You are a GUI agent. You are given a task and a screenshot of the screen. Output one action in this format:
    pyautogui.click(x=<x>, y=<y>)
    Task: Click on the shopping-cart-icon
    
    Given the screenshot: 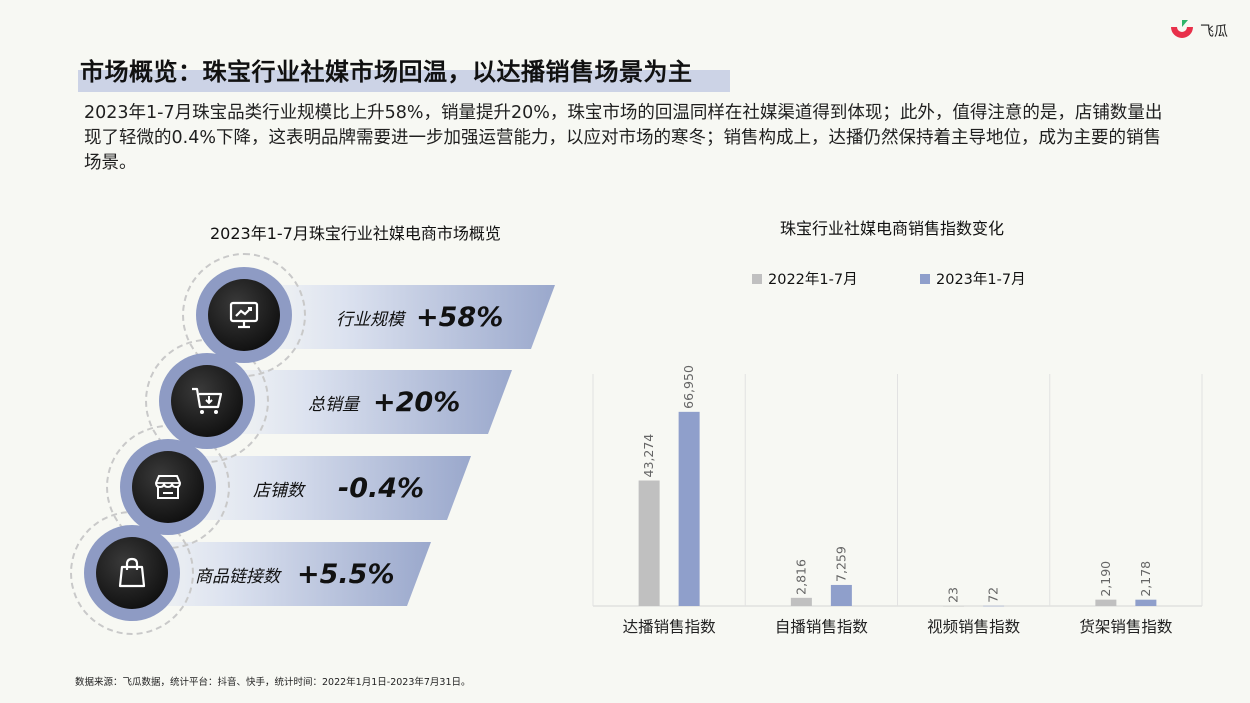 What is the action you would take?
    pyautogui.click(x=207, y=400)
    